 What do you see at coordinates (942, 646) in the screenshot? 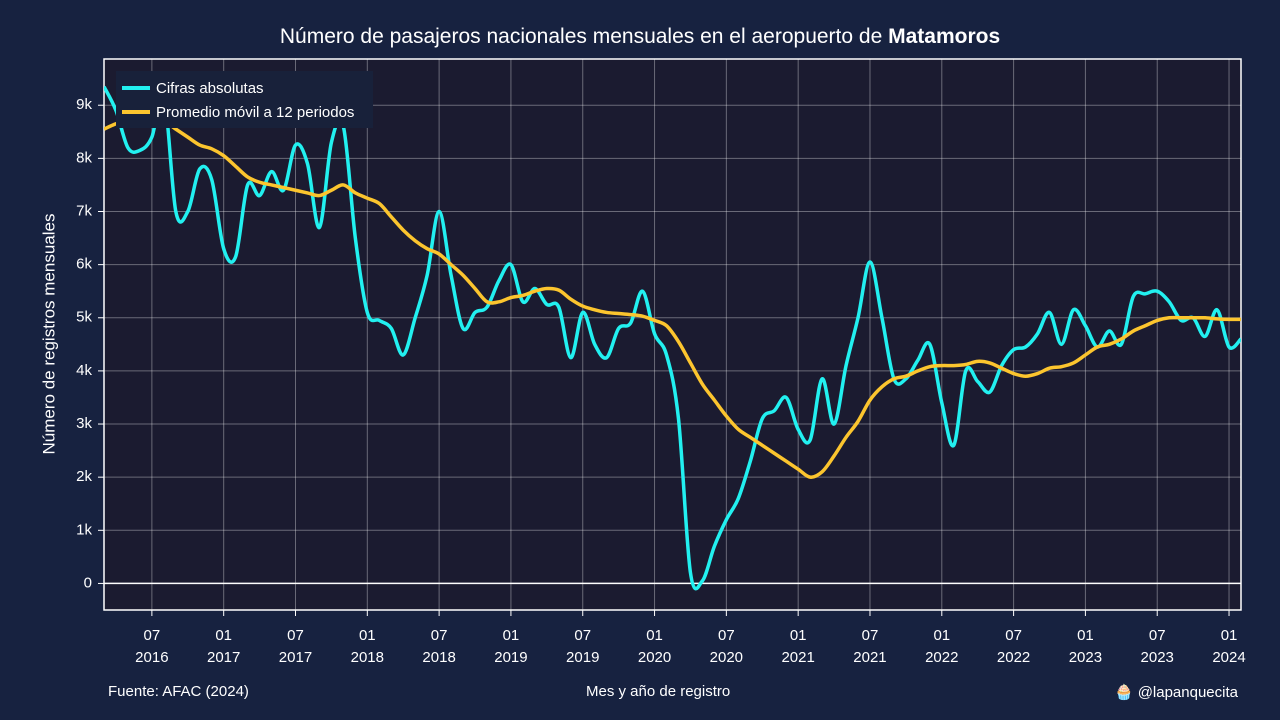
I see `x-tick-label: 01 2022` at bounding box center [942, 646].